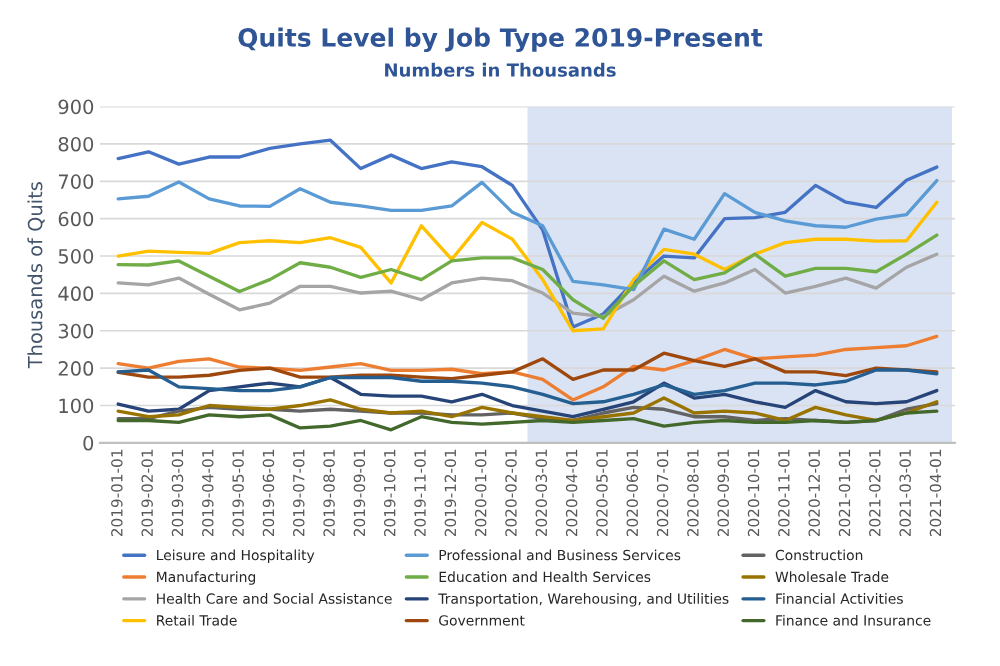 Image resolution: width=1000 pixels, height=666 pixels. Describe the element at coordinates (36, 275) in the screenshot. I see `y-axis-title: Thousands of Quits` at that location.